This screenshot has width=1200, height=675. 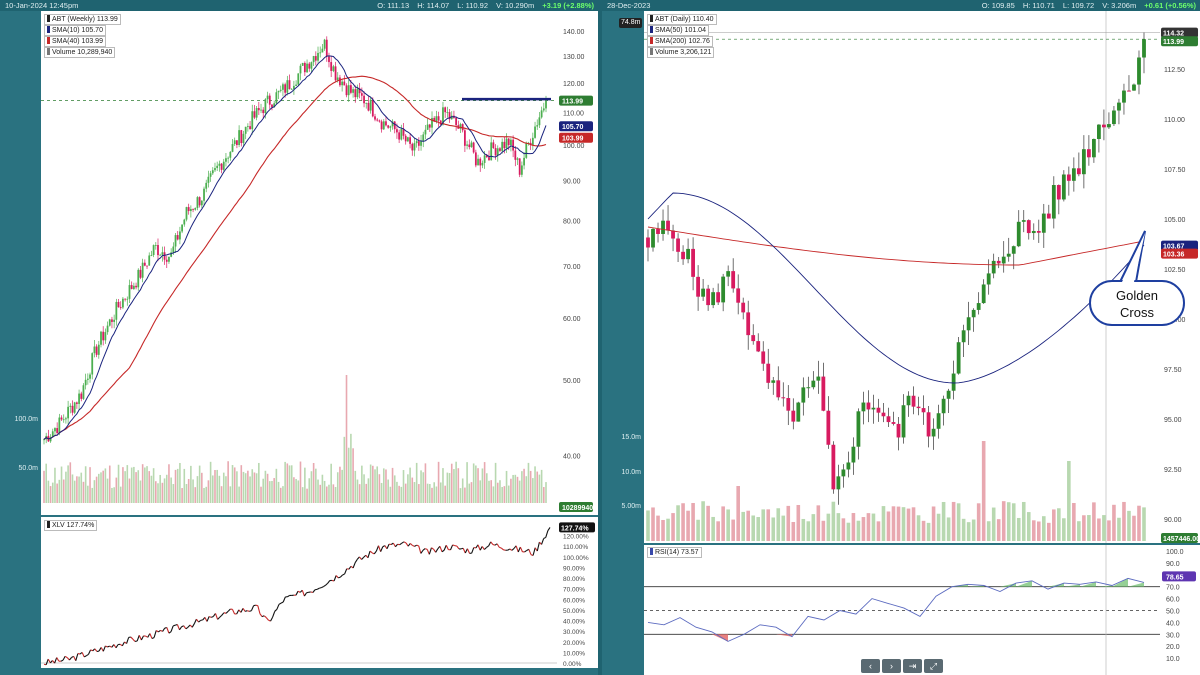 I want to click on volume-tick-label: 15.0m, so click(x=632, y=437).